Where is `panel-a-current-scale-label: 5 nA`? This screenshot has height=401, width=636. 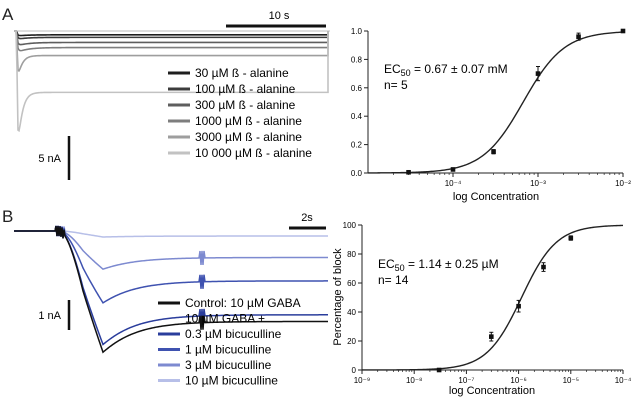 panel-a-current-scale-label: 5 nA is located at coordinates (49, 159).